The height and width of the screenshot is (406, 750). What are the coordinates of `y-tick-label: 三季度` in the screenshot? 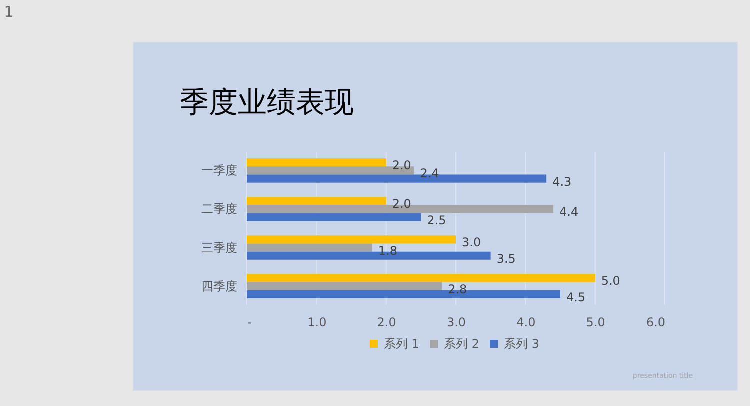 It's located at (220, 247).